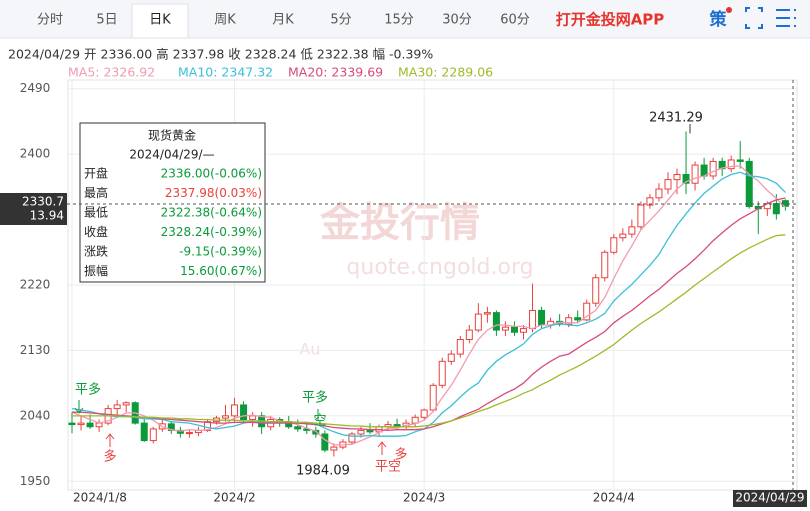 The width and height of the screenshot is (810, 511). What do you see at coordinates (106, 20) in the screenshot?
I see `tab: 5日` at bounding box center [106, 20].